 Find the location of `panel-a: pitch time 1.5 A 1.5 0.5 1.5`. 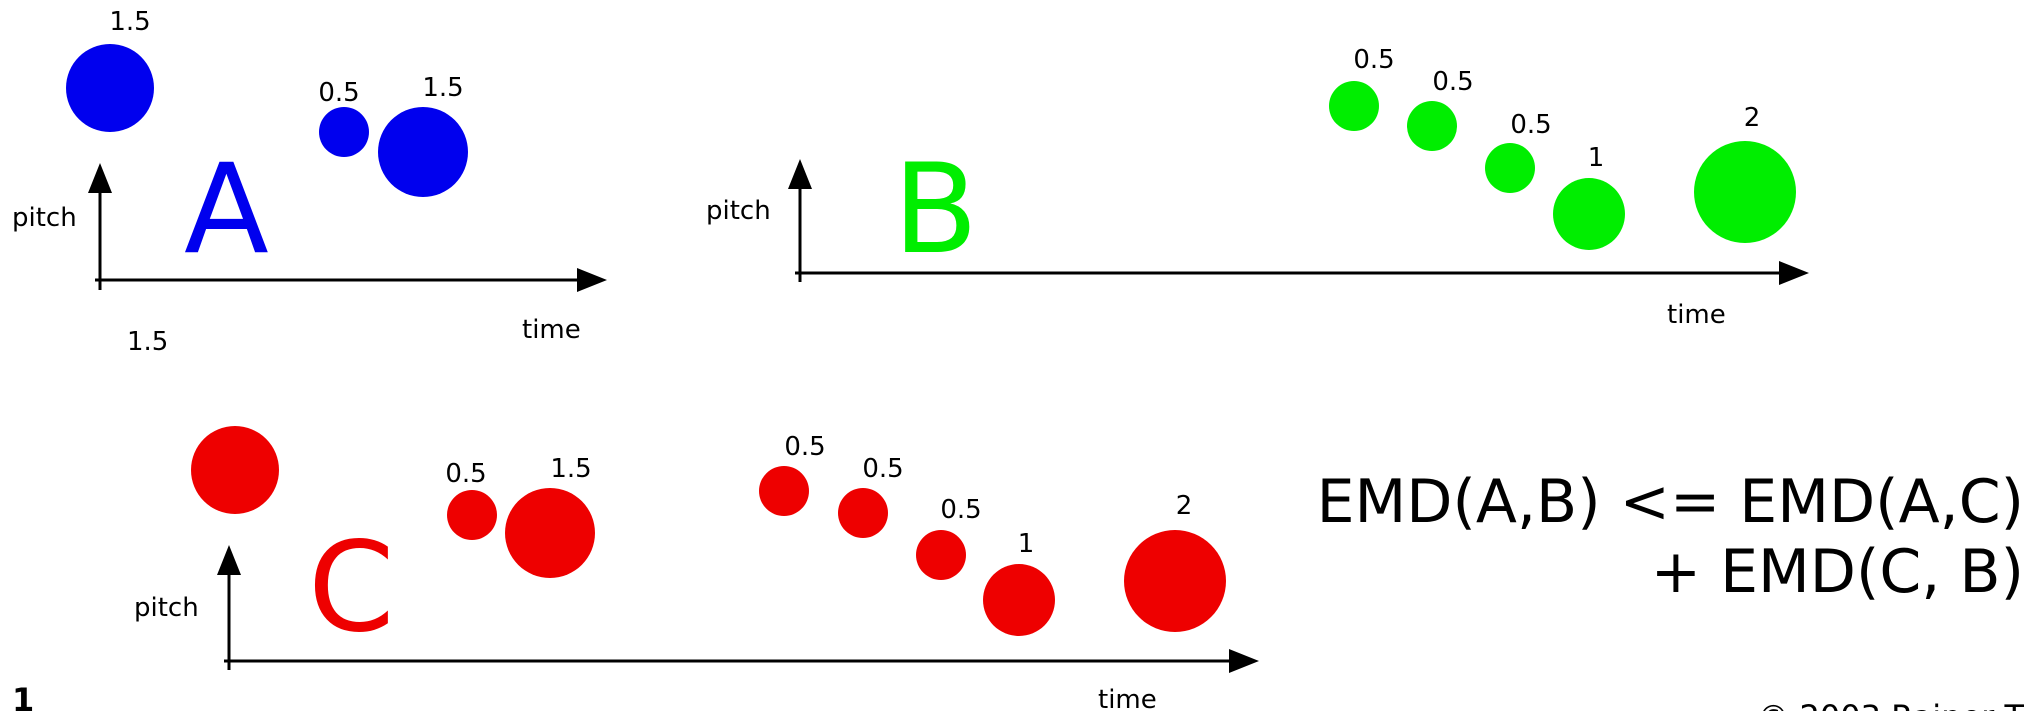

panel-a: pitch time 1.5 A 1.5 0.5 1.5 is located at coordinates (309, 182).